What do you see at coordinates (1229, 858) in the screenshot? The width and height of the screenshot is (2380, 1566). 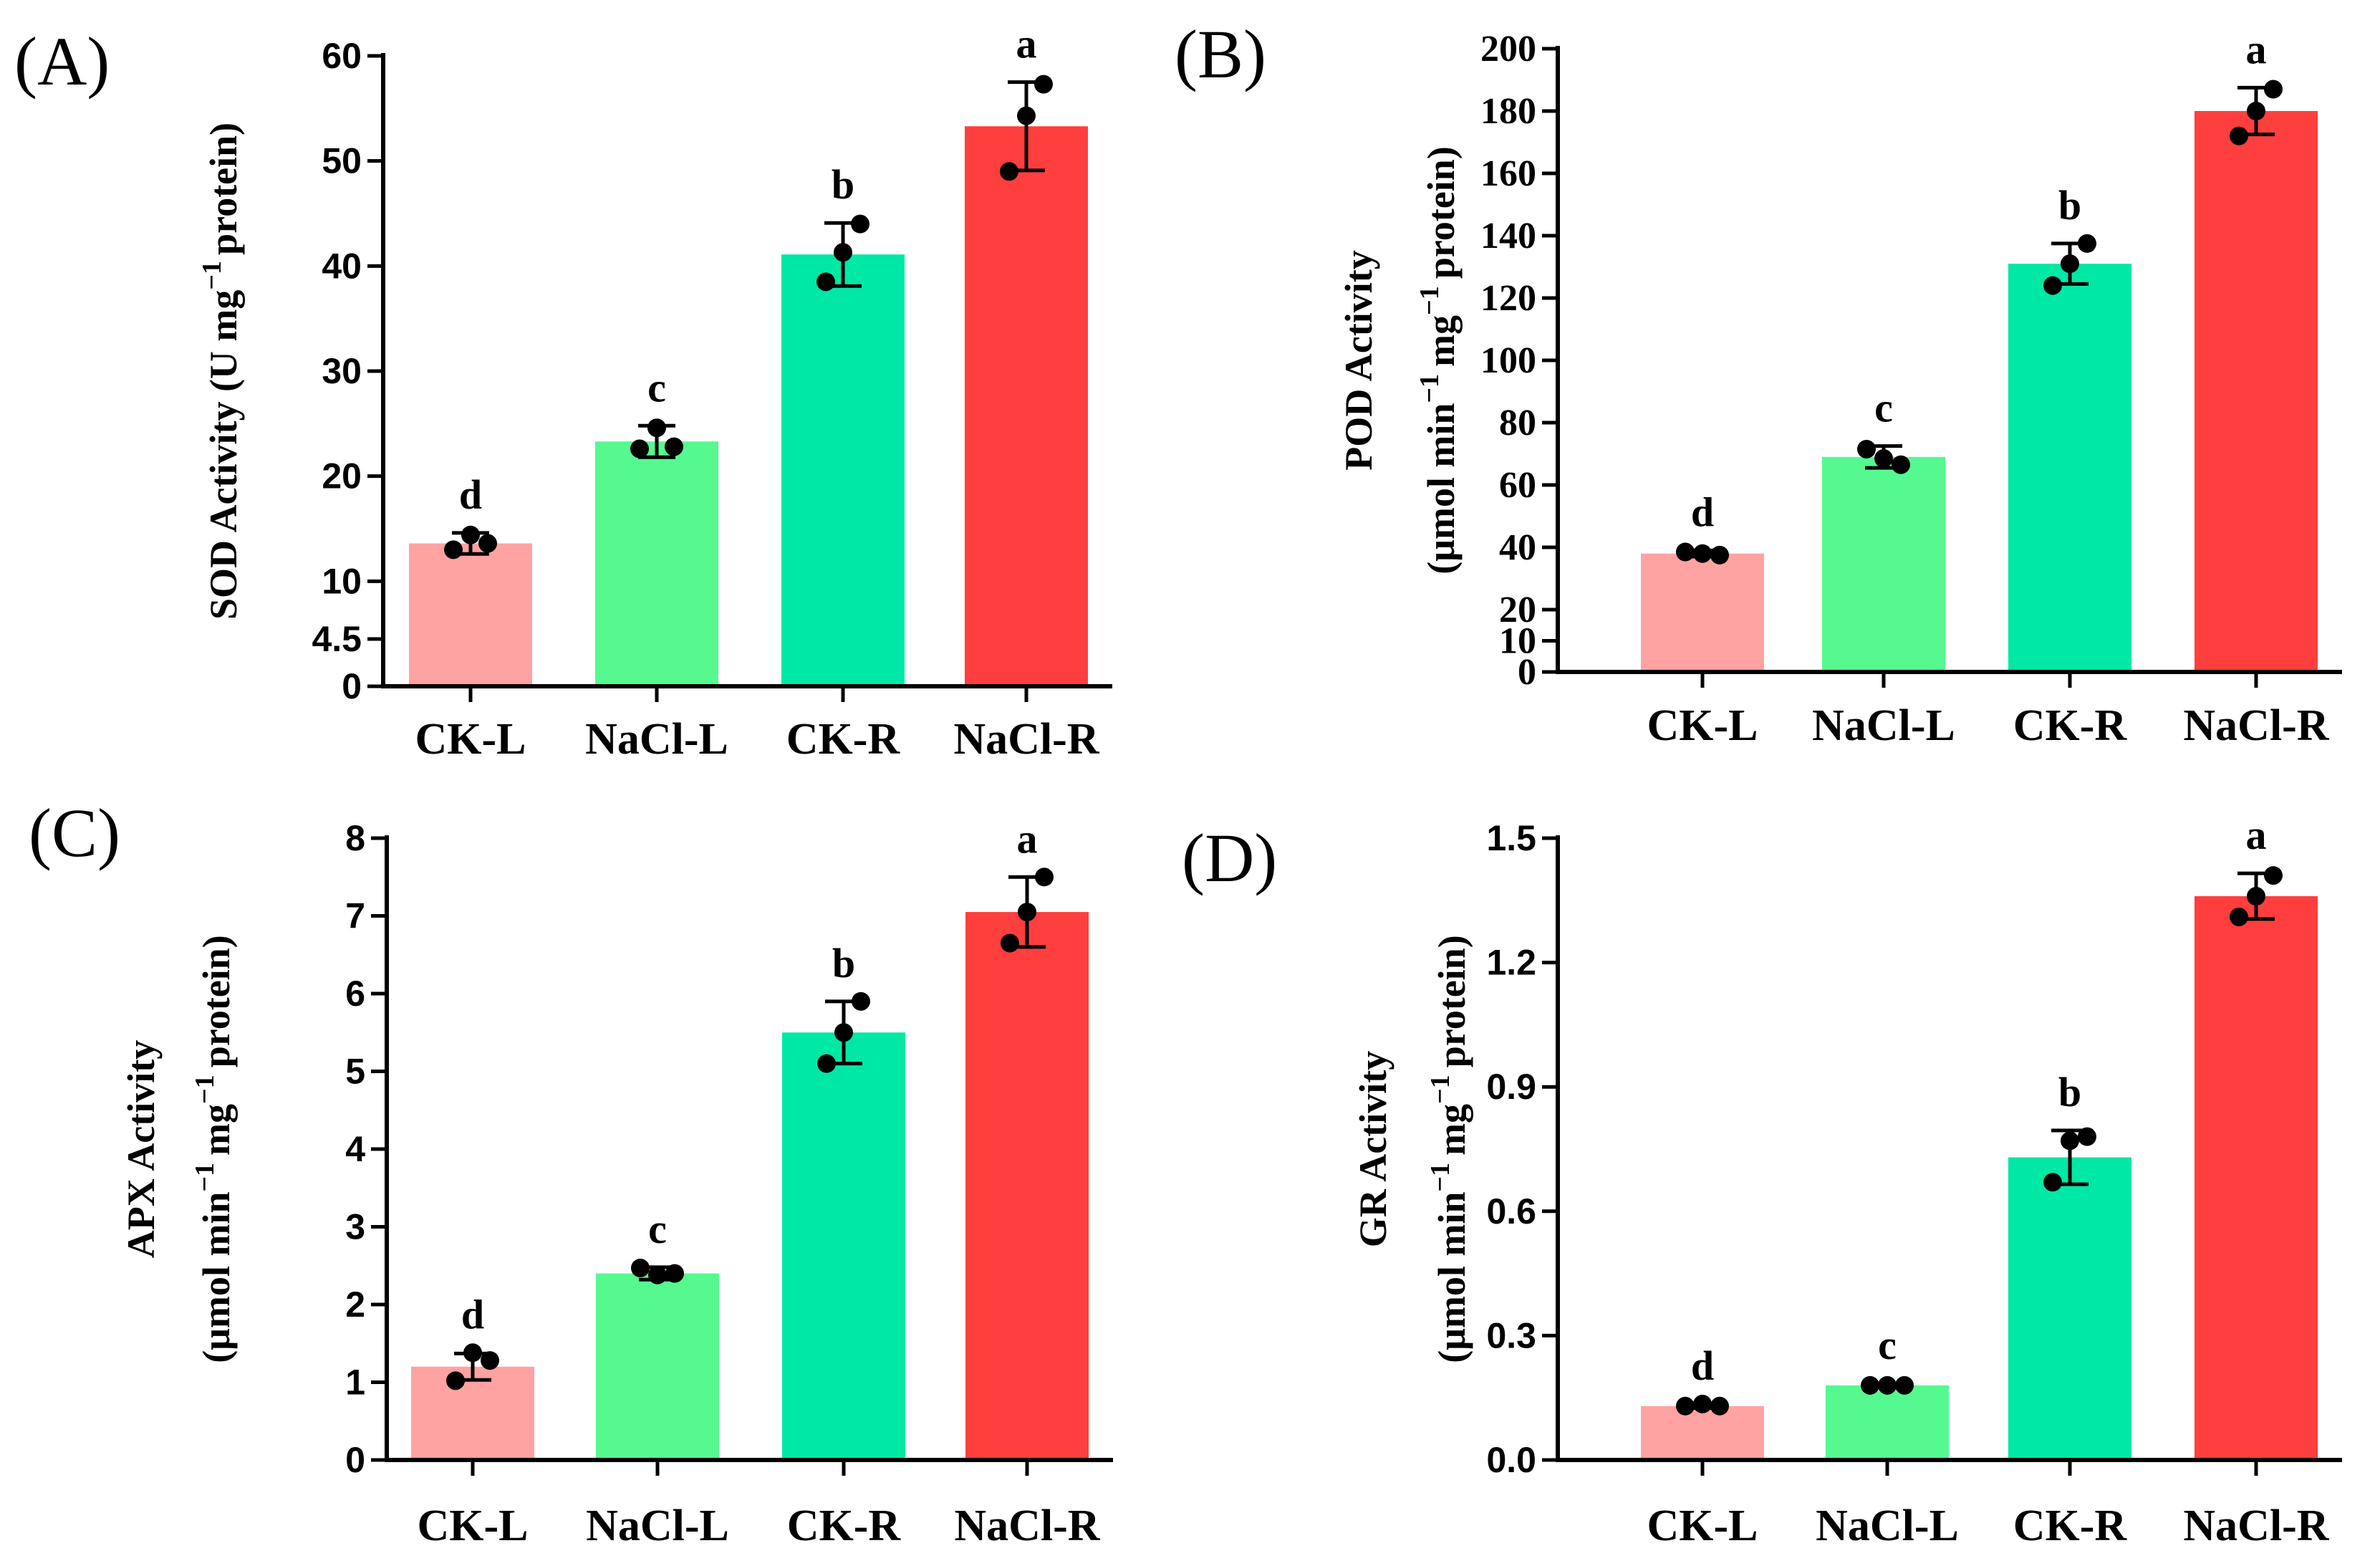 I see `panel-label: (D)` at bounding box center [1229, 858].